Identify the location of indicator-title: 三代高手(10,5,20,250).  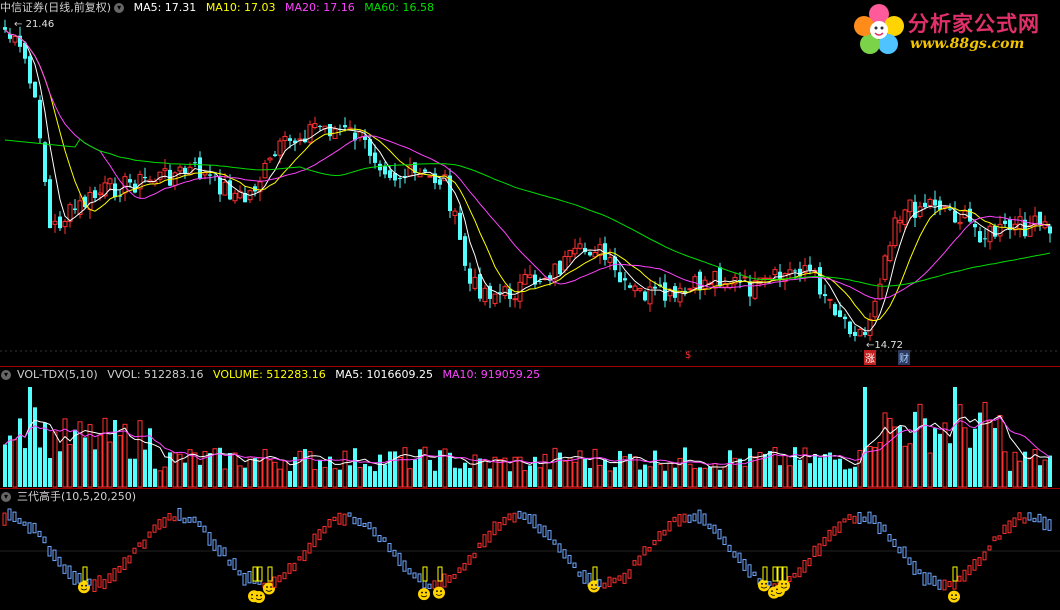
(77, 496).